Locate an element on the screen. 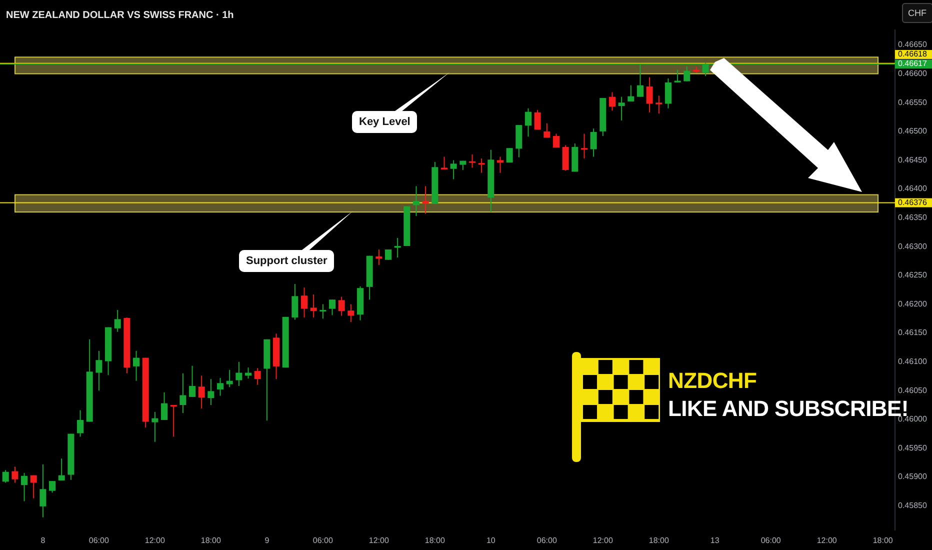  annotation: Support cluster is located at coordinates (286, 261).